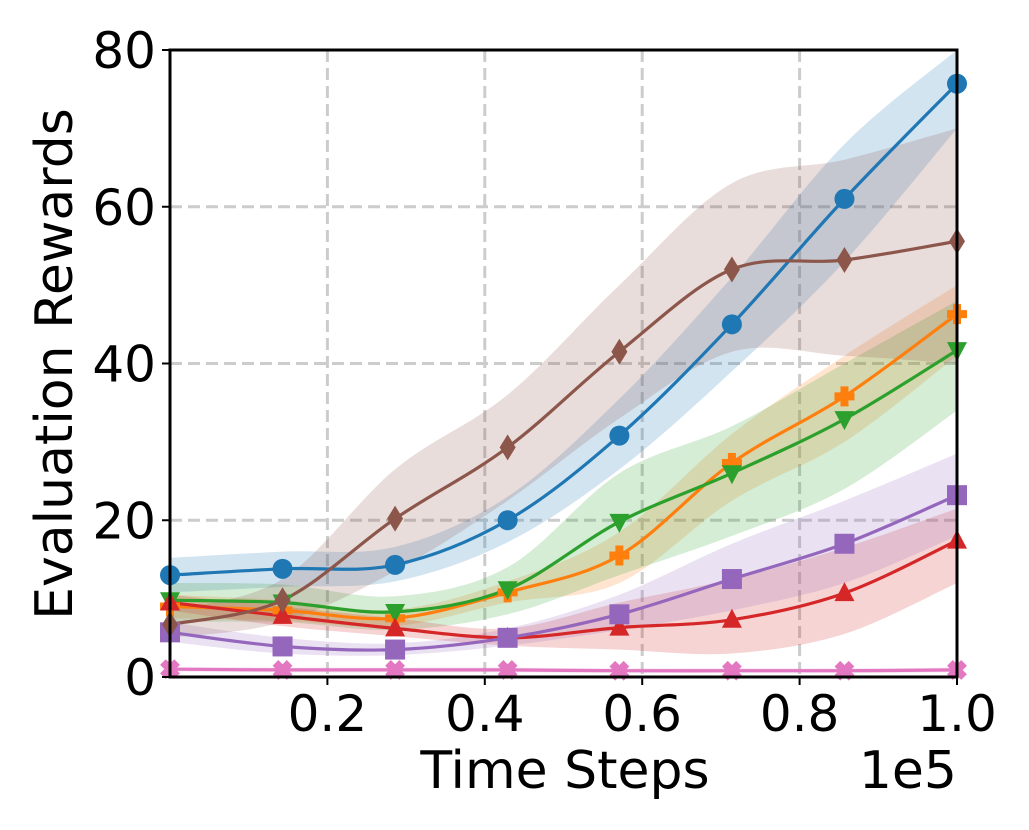 The image size is (1029, 830). Describe the element at coordinates (140, 678) in the screenshot. I see `y-tick-label: 0` at that location.